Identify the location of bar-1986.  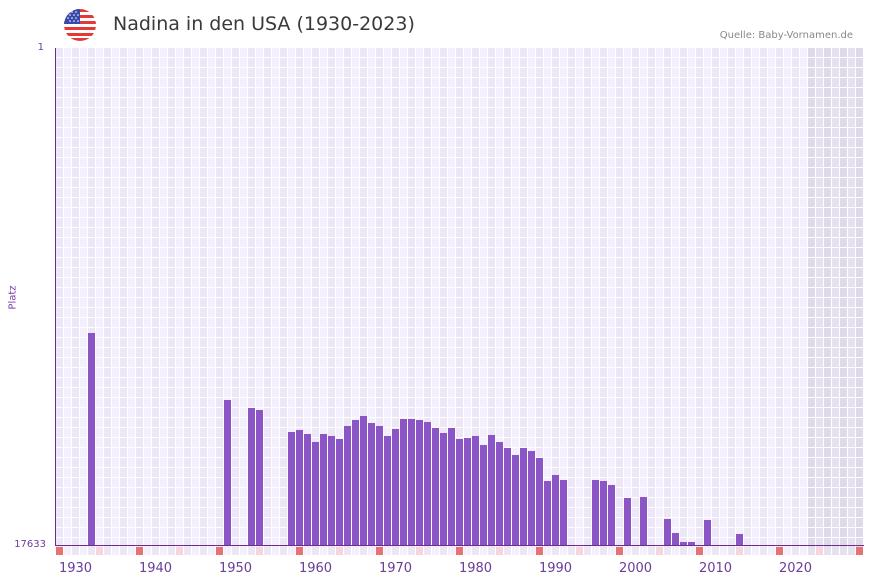
(523, 496).